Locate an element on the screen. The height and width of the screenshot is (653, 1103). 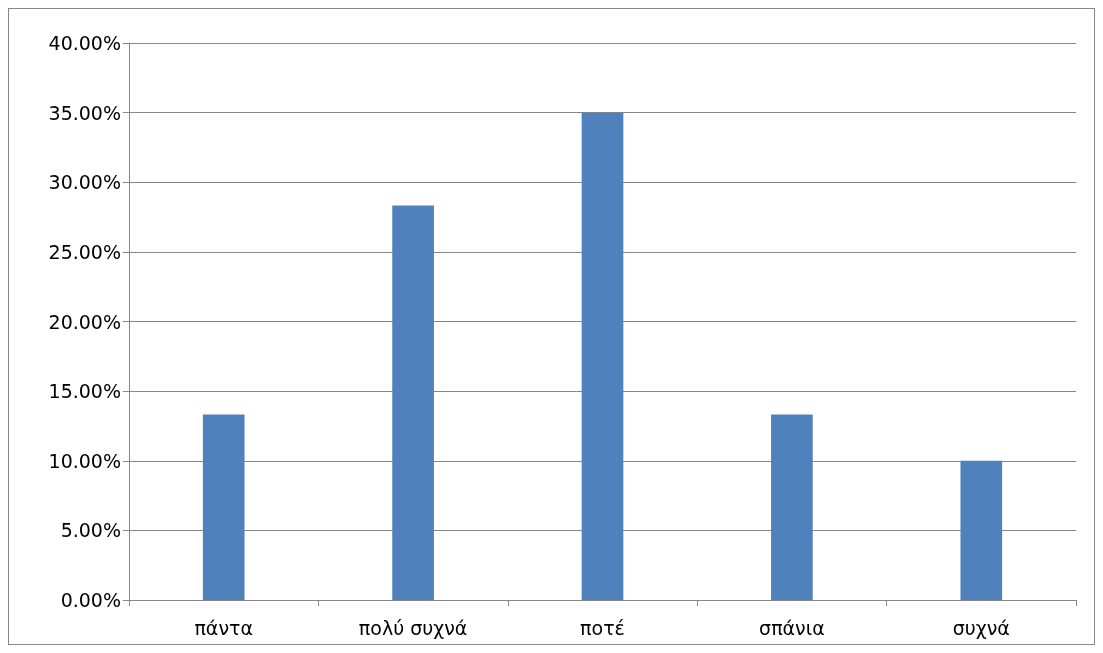
y-tick-label: 10.00% is located at coordinates (84, 460).